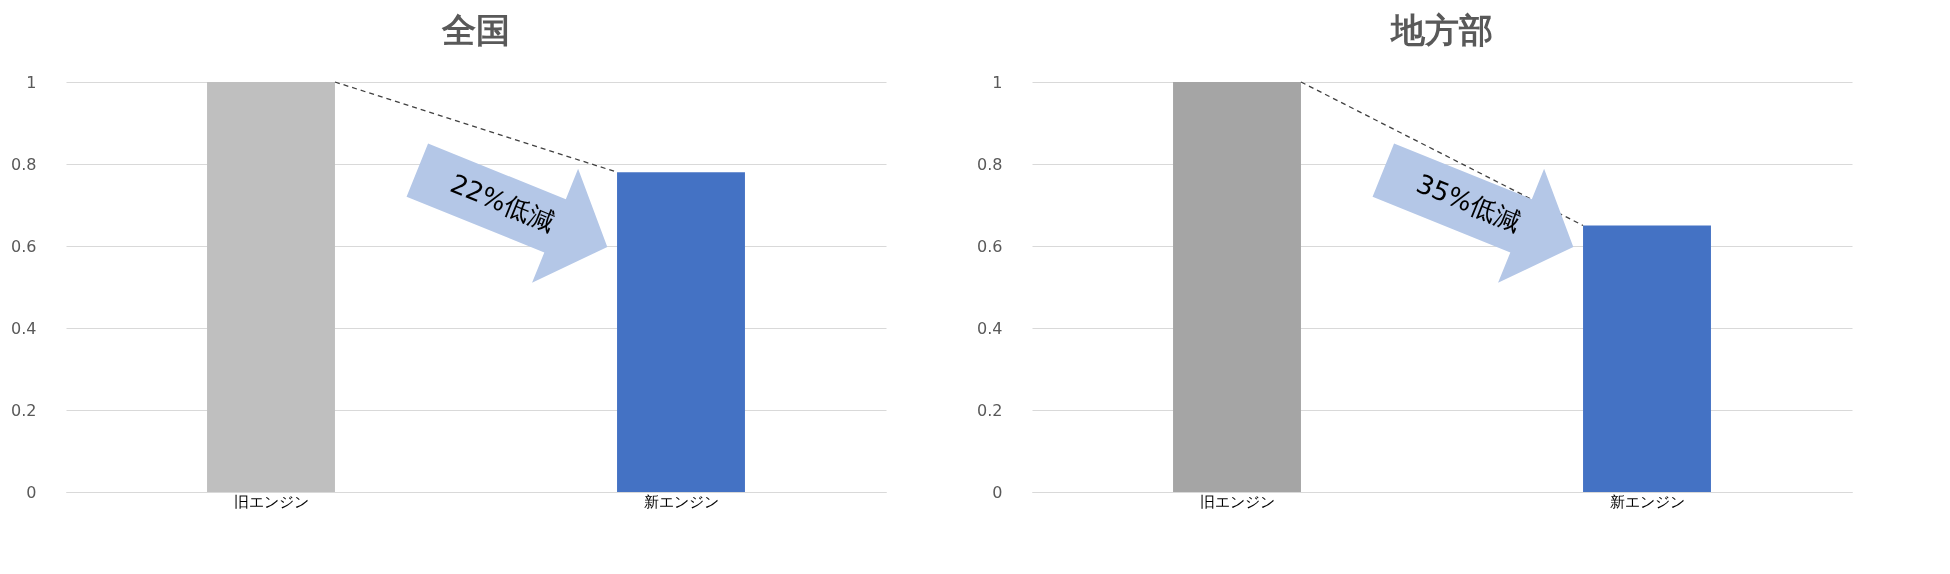 This screenshot has width=1950, height=574. What do you see at coordinates (1469, 203) in the screenshot?
I see `annotation: 35%低減` at bounding box center [1469, 203].